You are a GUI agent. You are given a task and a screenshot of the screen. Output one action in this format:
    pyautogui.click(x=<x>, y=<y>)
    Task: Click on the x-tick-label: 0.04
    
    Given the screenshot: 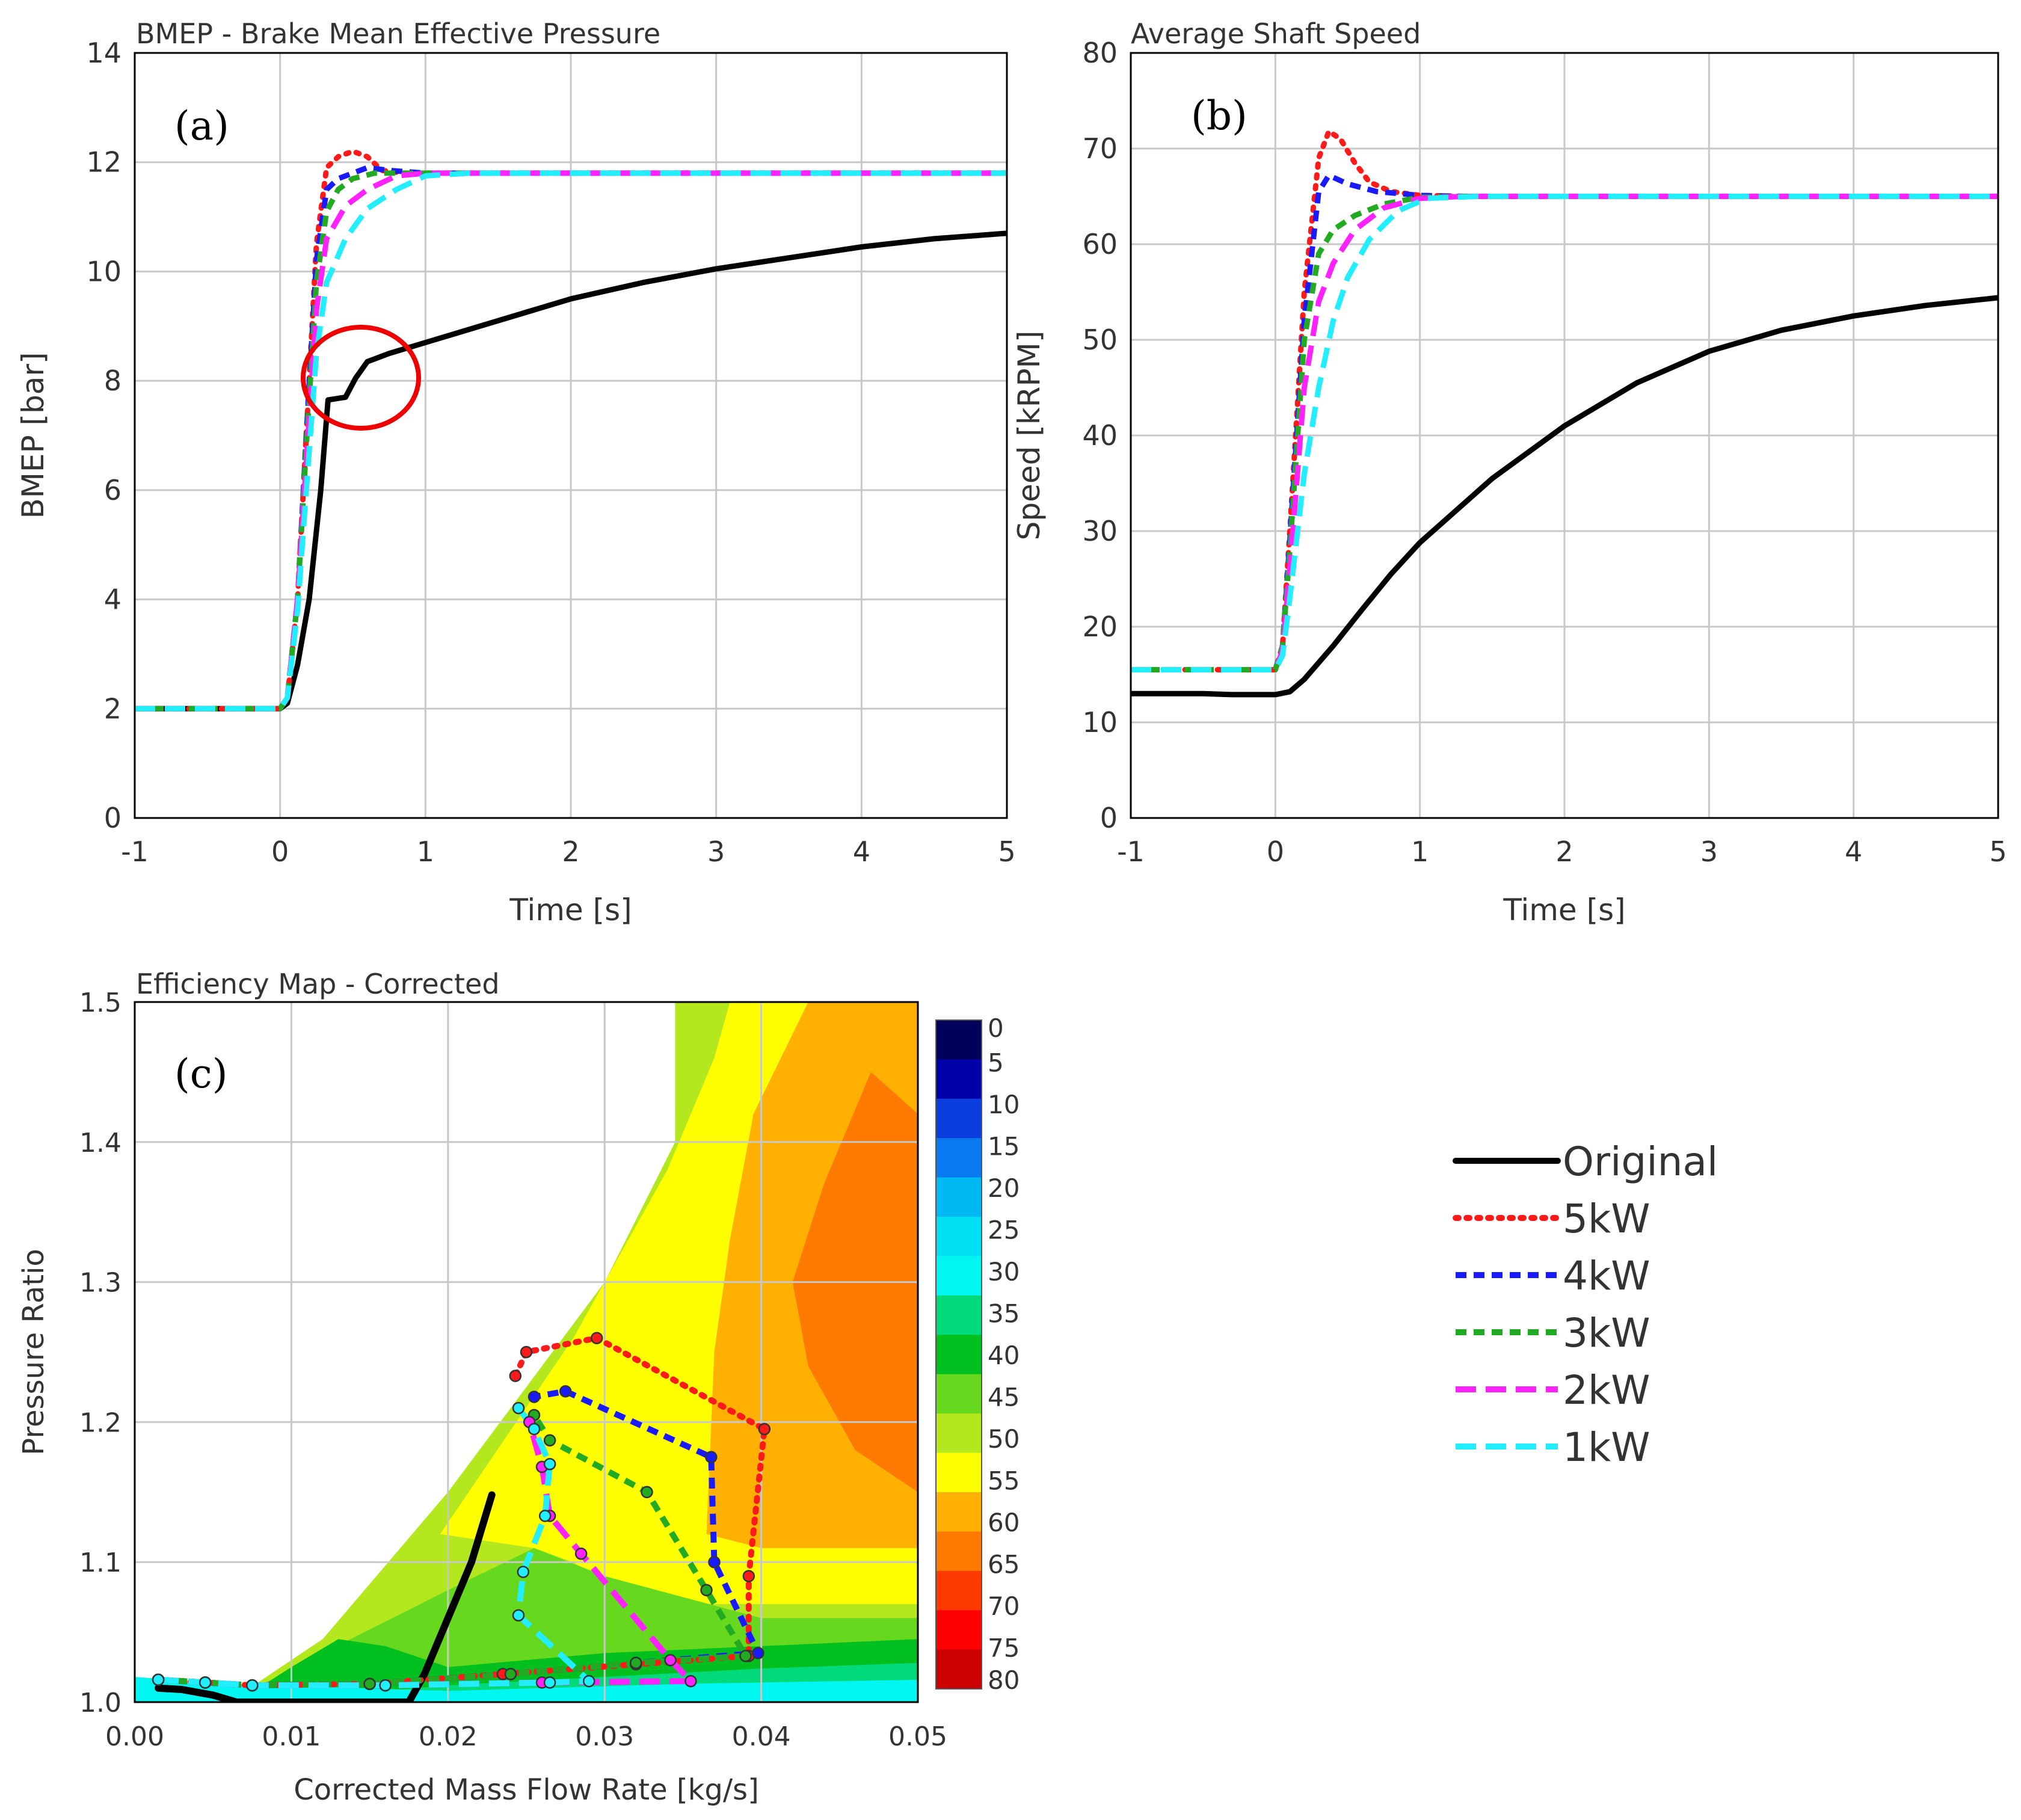 What is the action you would take?
    pyautogui.click(x=761, y=1736)
    